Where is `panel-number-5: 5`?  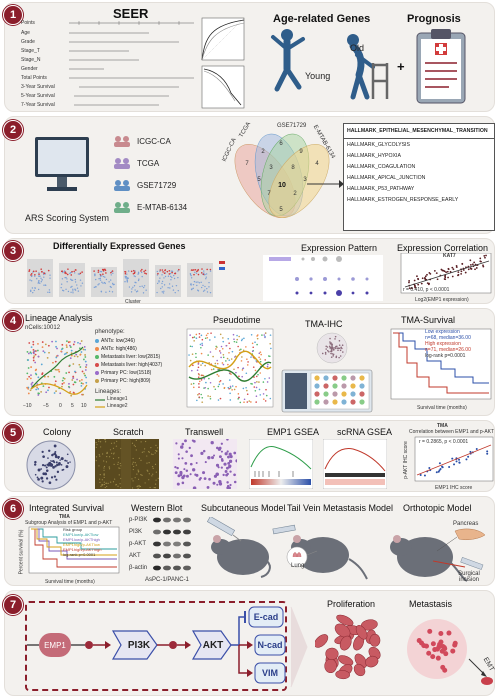 panel-number-5: 5 is located at coordinates (13, 433).